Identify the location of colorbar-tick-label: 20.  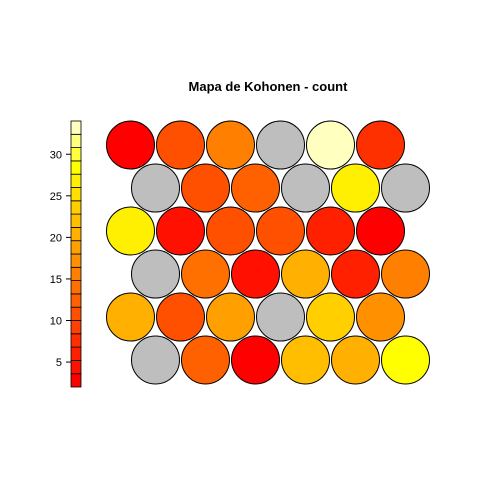
(56, 238).